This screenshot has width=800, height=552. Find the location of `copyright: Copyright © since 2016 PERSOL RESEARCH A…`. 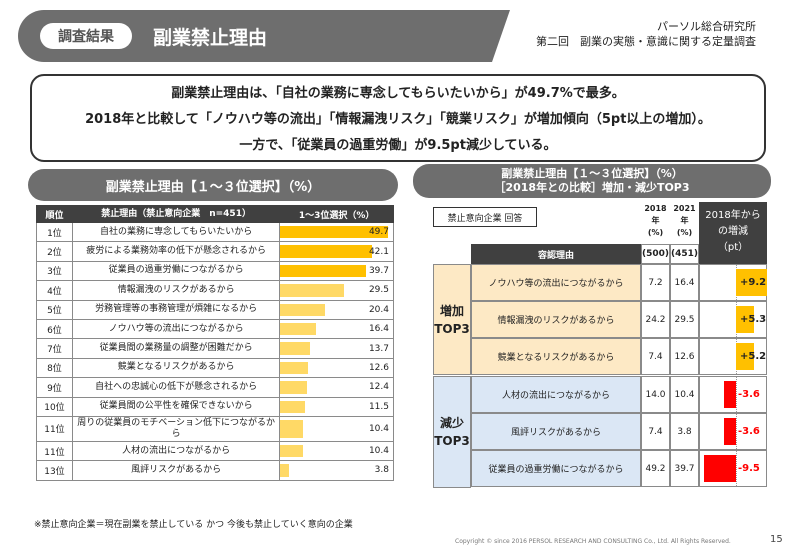

copyright: Copyright © since 2016 PERSOL RESEARCH A… is located at coordinates (593, 541).